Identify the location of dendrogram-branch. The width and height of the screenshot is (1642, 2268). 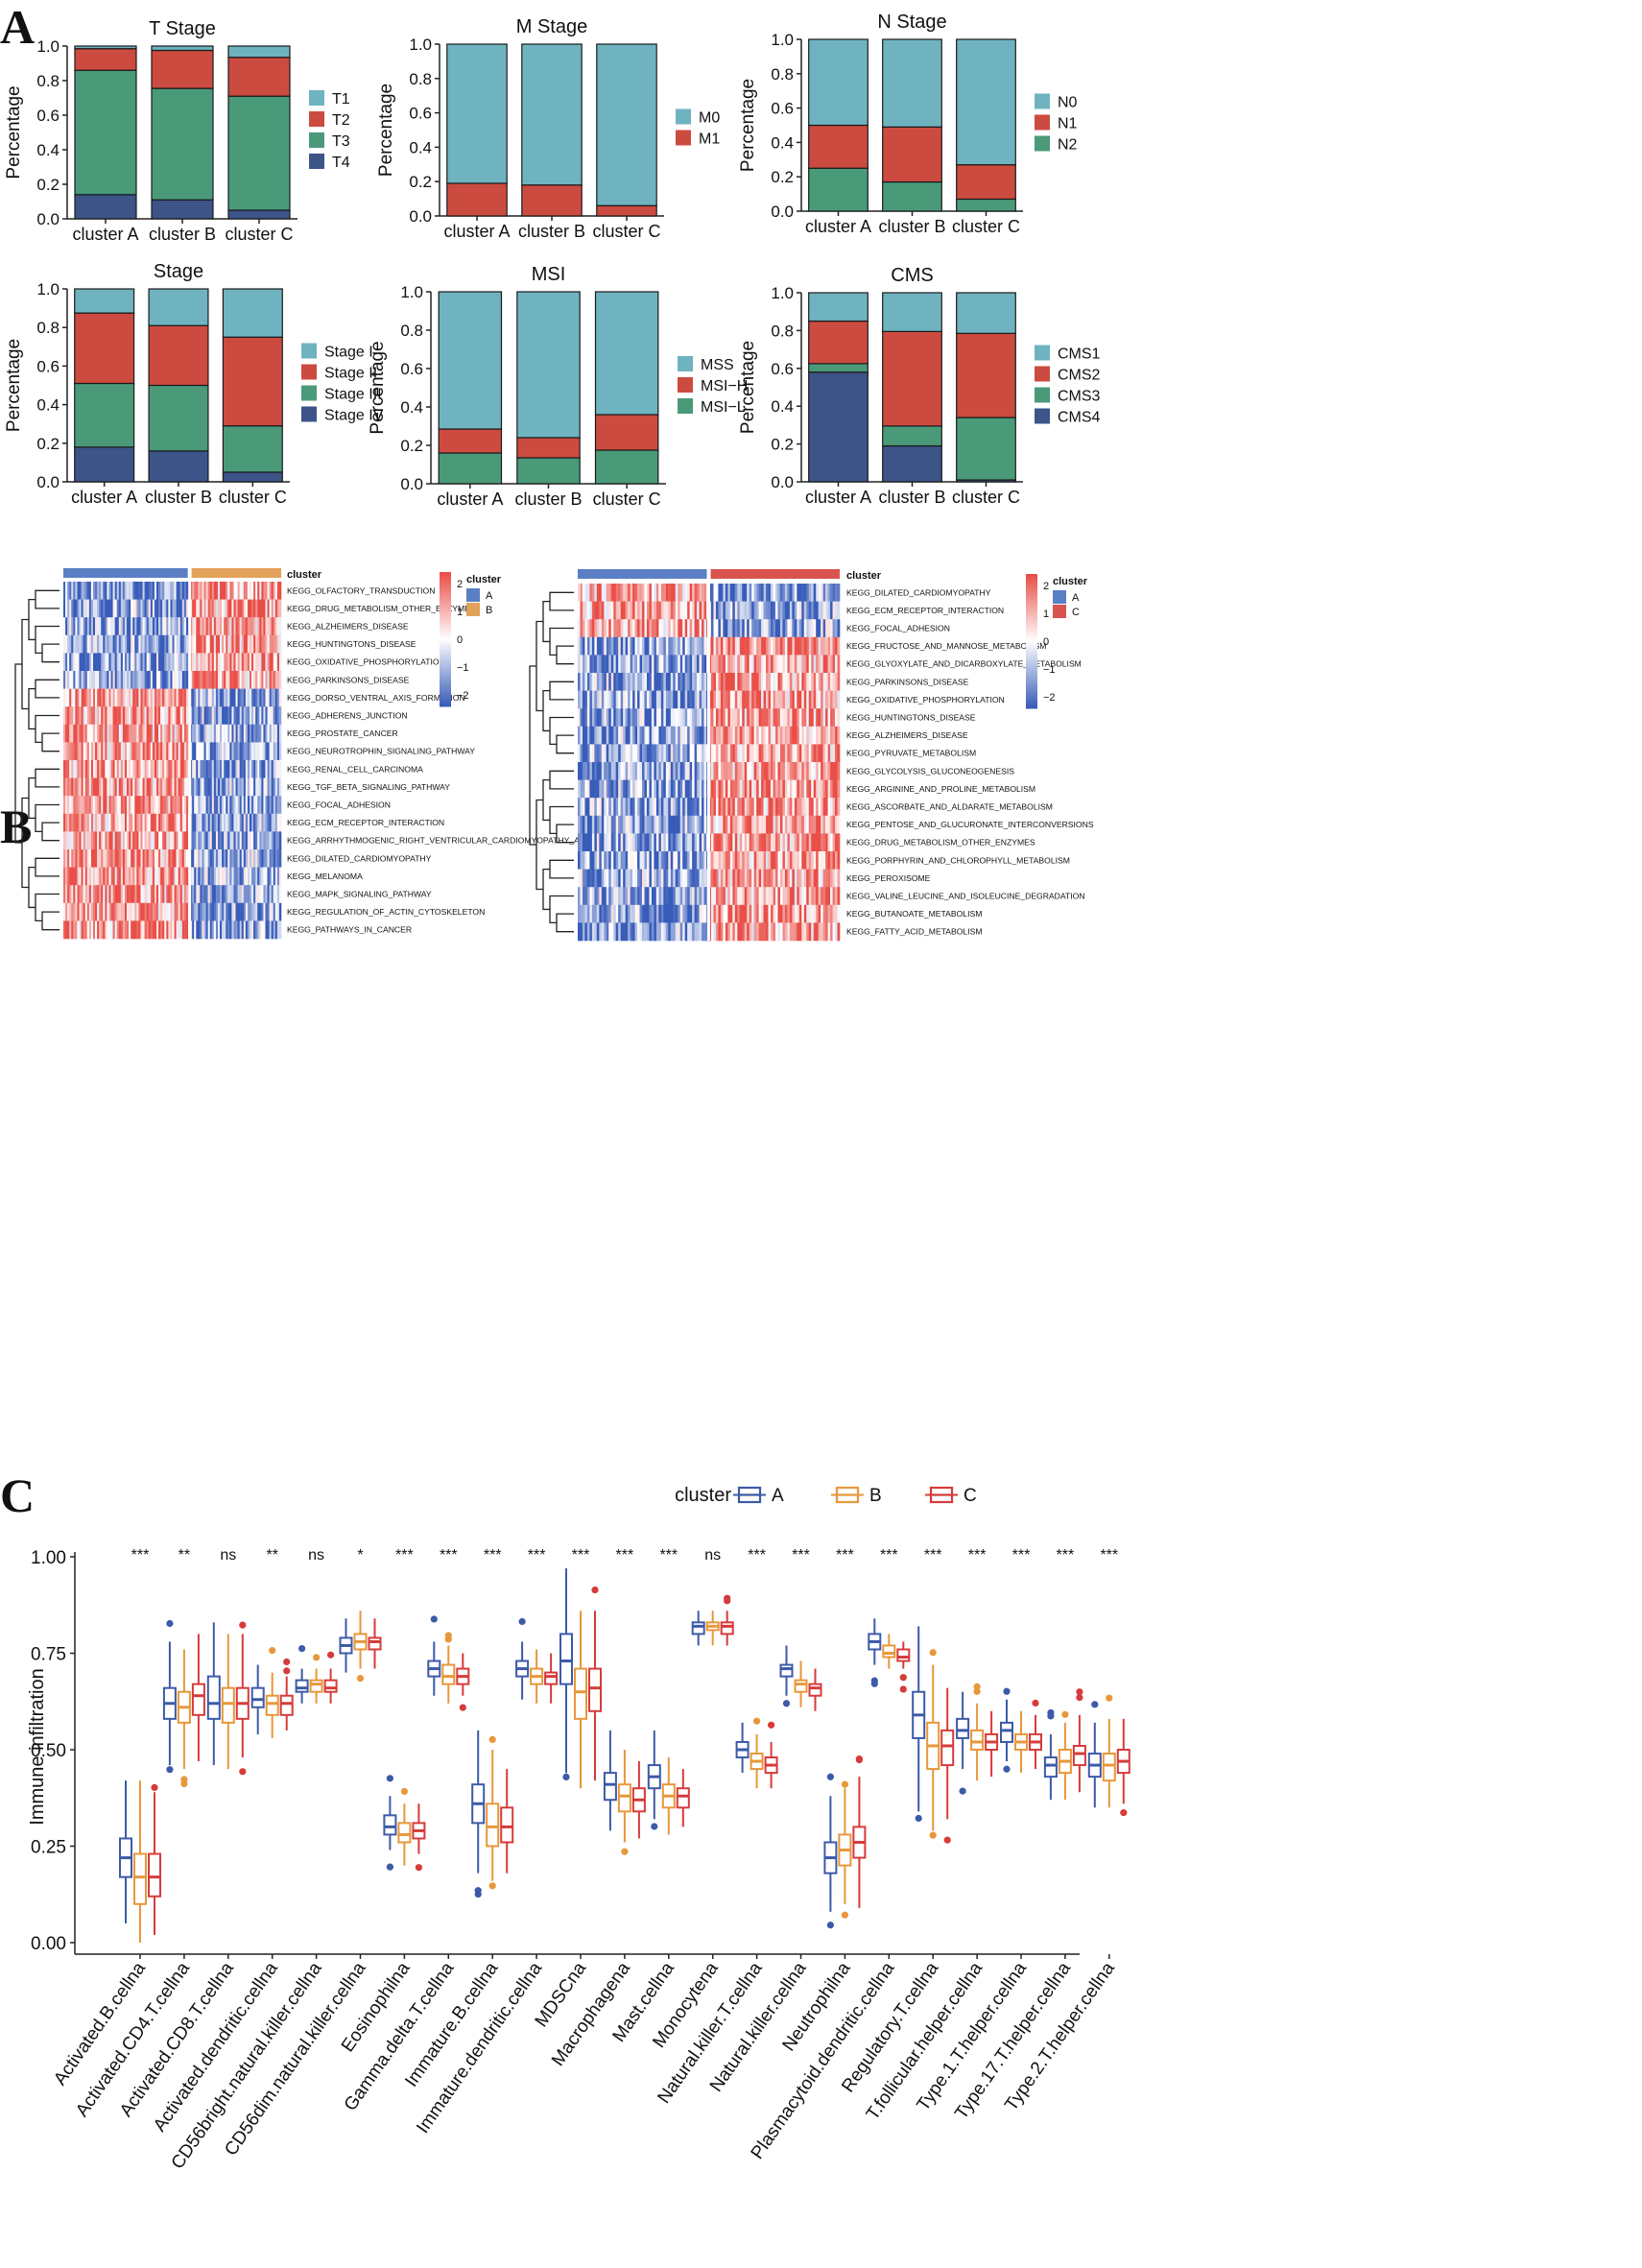
(539, 666).